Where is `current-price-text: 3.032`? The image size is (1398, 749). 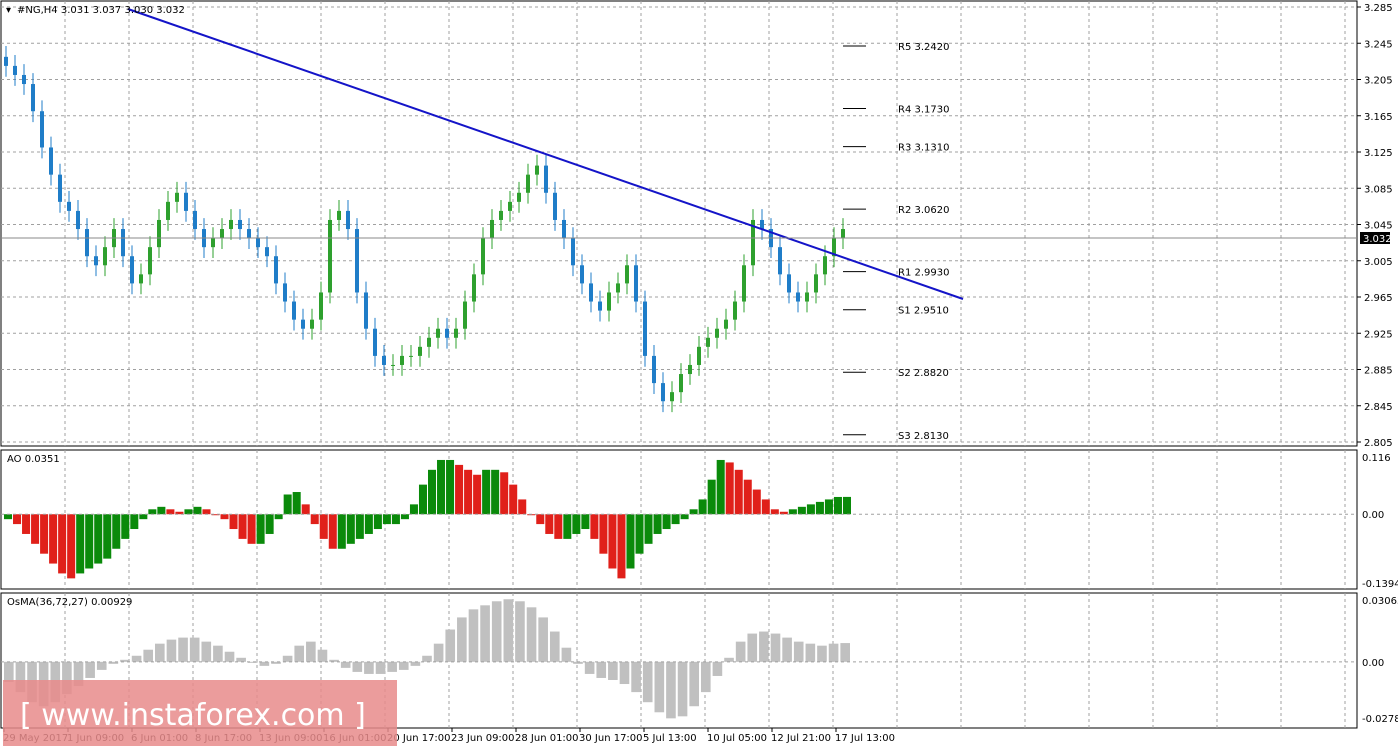
current-price-text: 3.032 is located at coordinates (1377, 239).